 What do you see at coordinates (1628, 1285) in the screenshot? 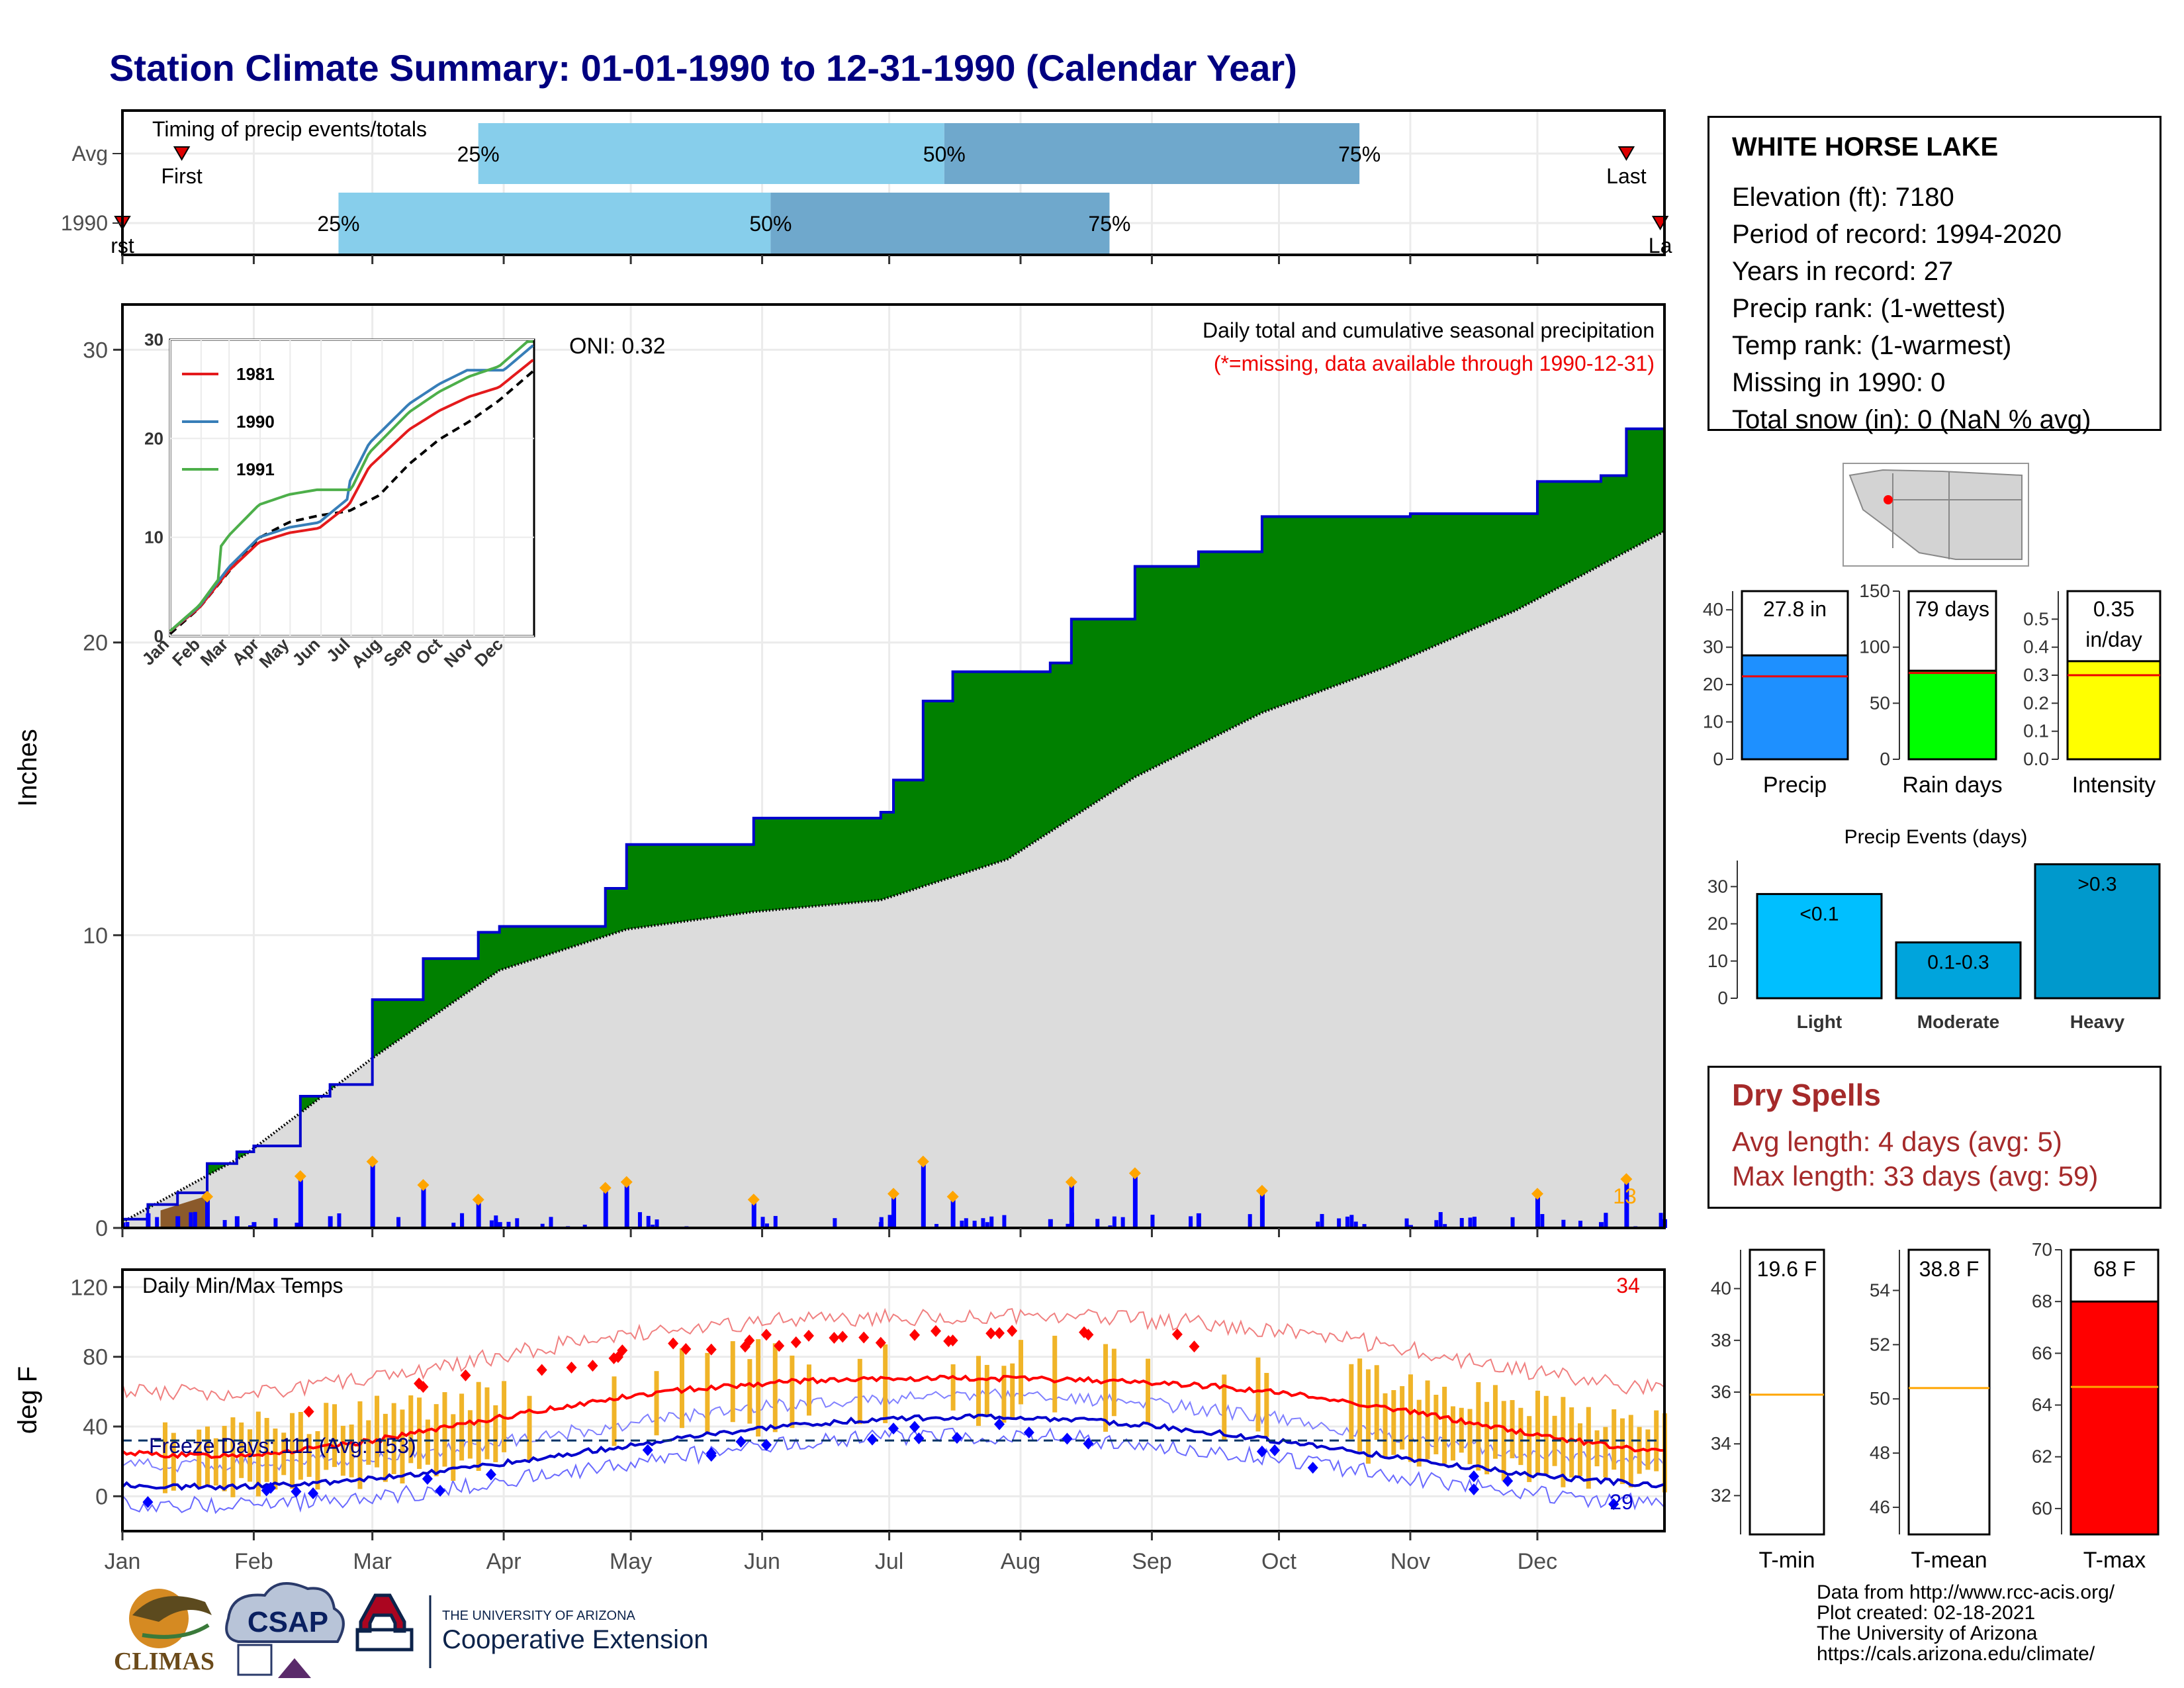
I see `temp-max-count: 34` at bounding box center [1628, 1285].